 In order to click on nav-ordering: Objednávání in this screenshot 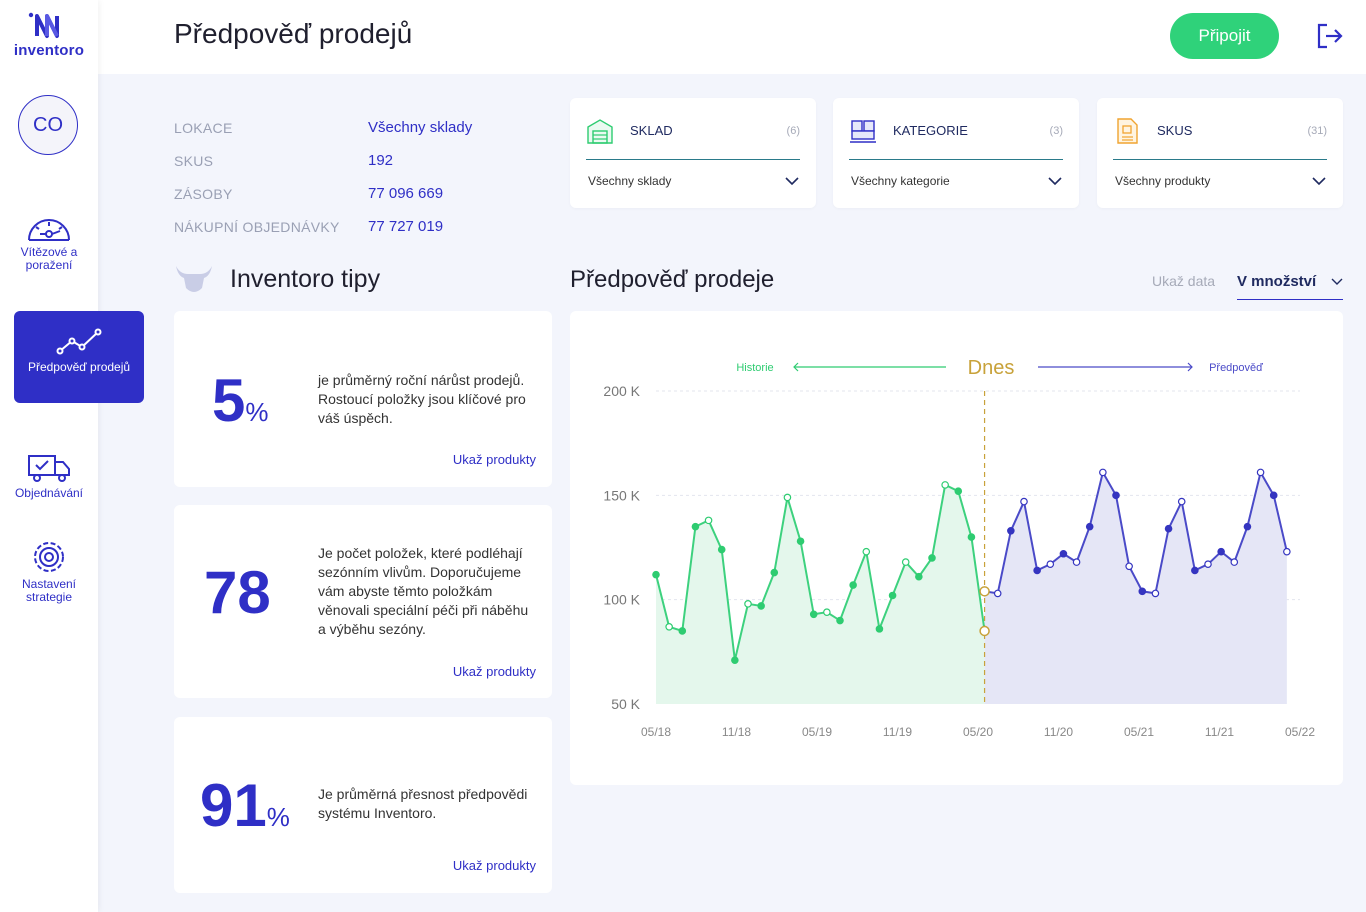, I will do `click(49, 476)`.